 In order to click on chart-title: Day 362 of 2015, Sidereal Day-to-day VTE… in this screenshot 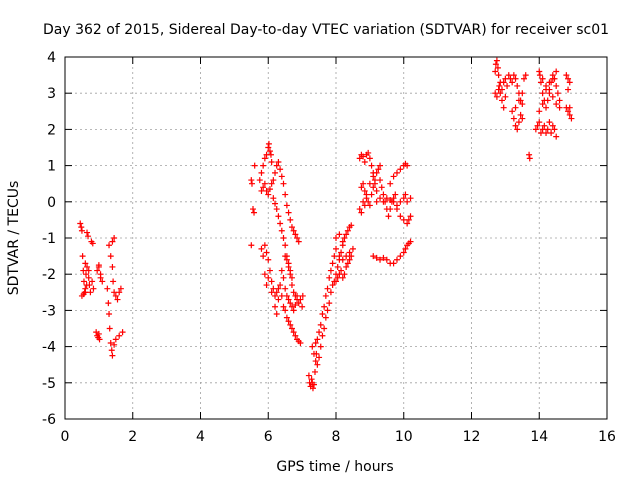, I will do `click(326, 30)`.